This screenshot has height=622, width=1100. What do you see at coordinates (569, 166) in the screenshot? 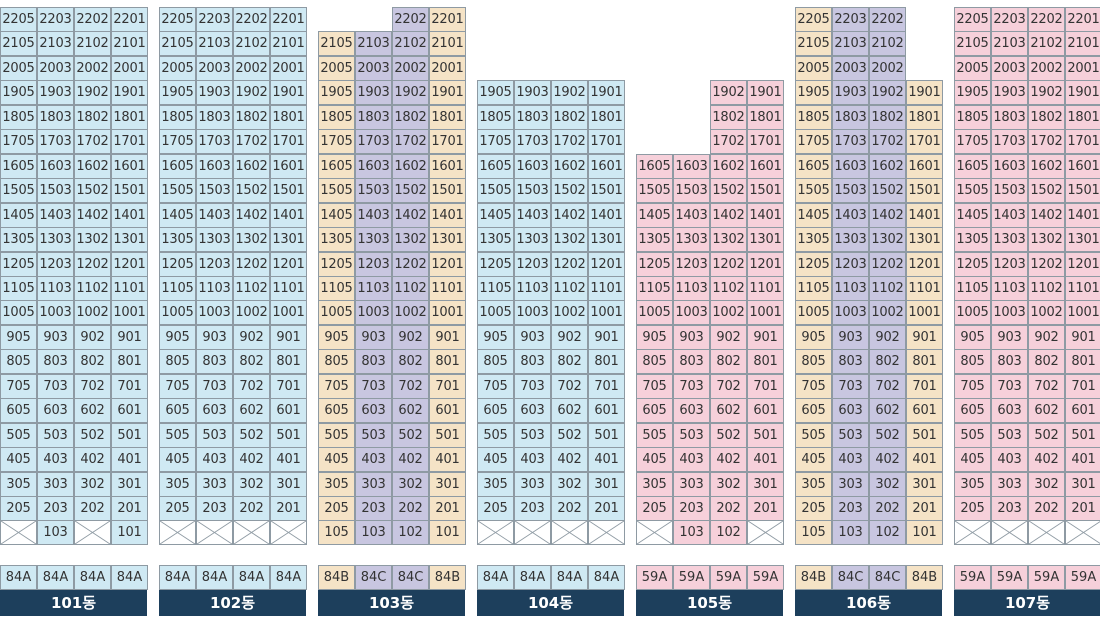
I see `unit-cell: 1602` at bounding box center [569, 166].